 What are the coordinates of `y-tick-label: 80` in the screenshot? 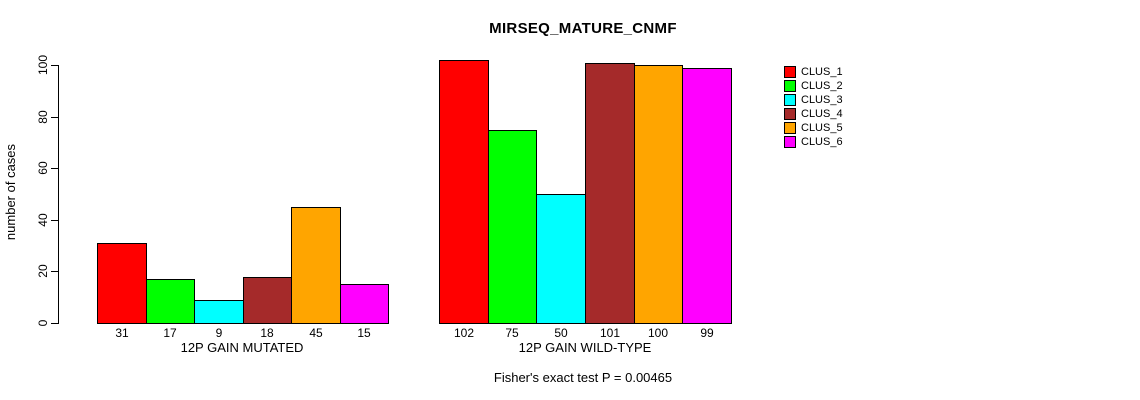 It's located at (43, 117).